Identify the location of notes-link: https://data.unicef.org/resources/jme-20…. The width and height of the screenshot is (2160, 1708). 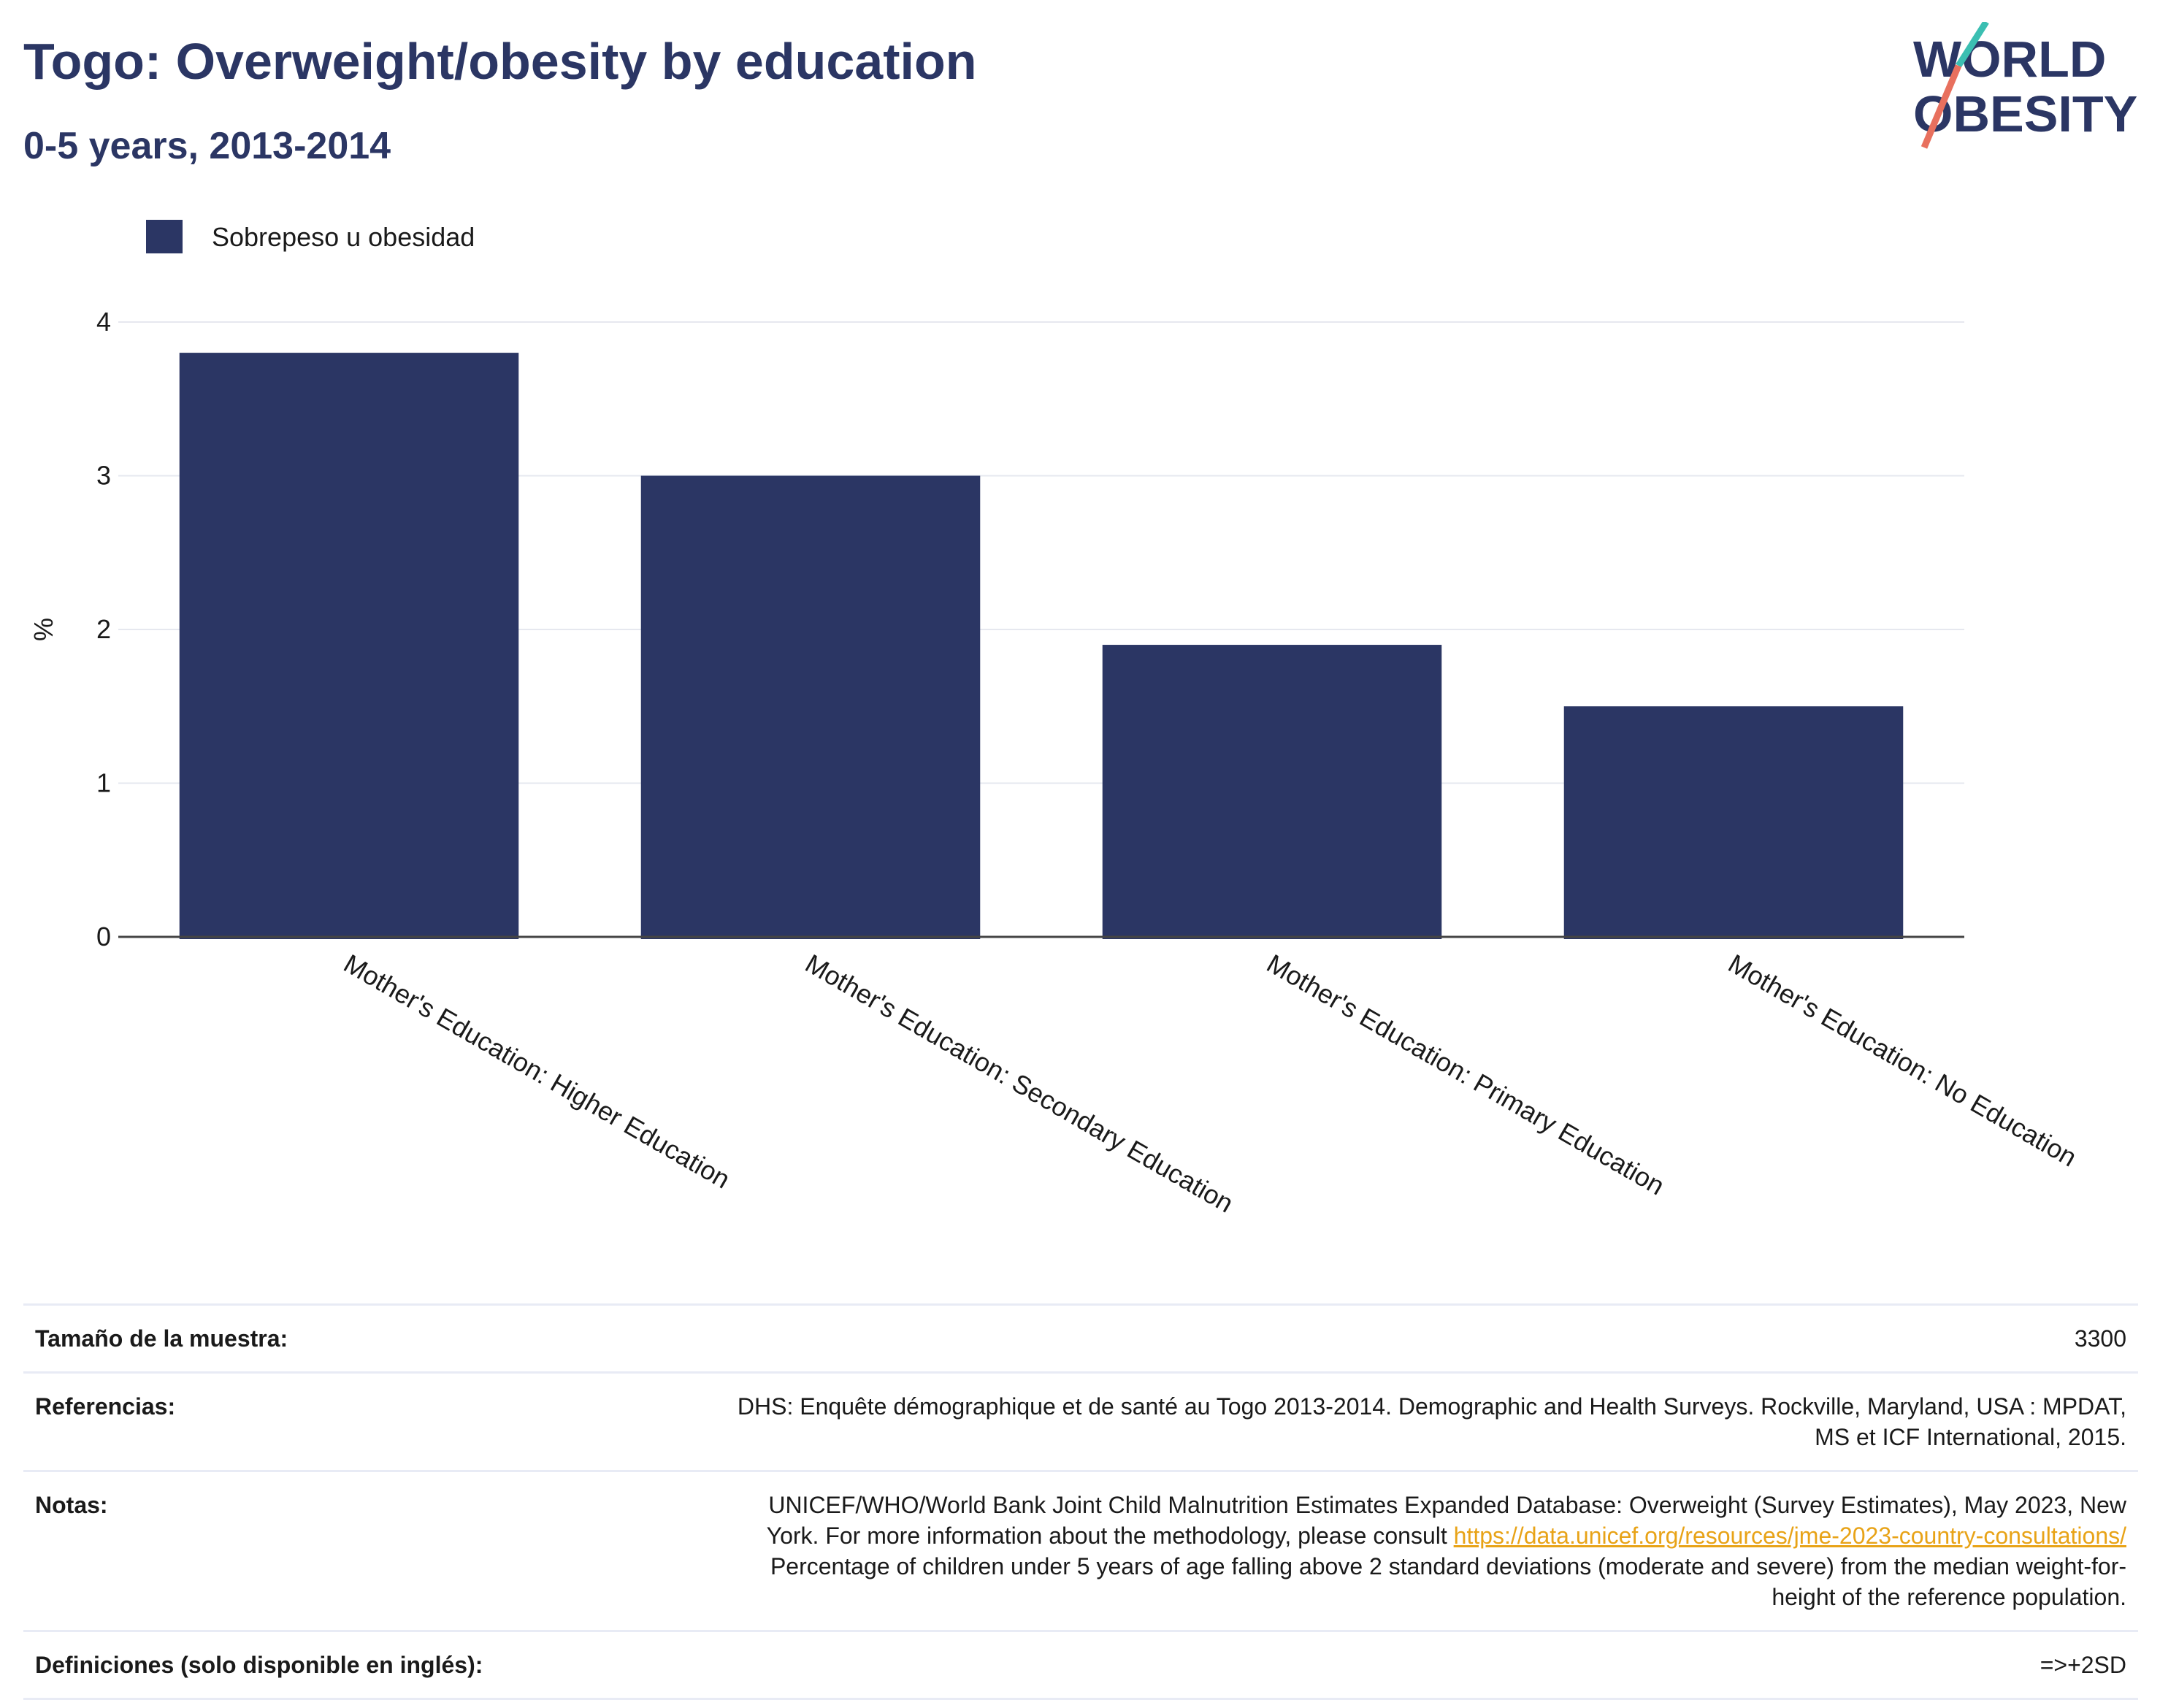
(1789, 1536).